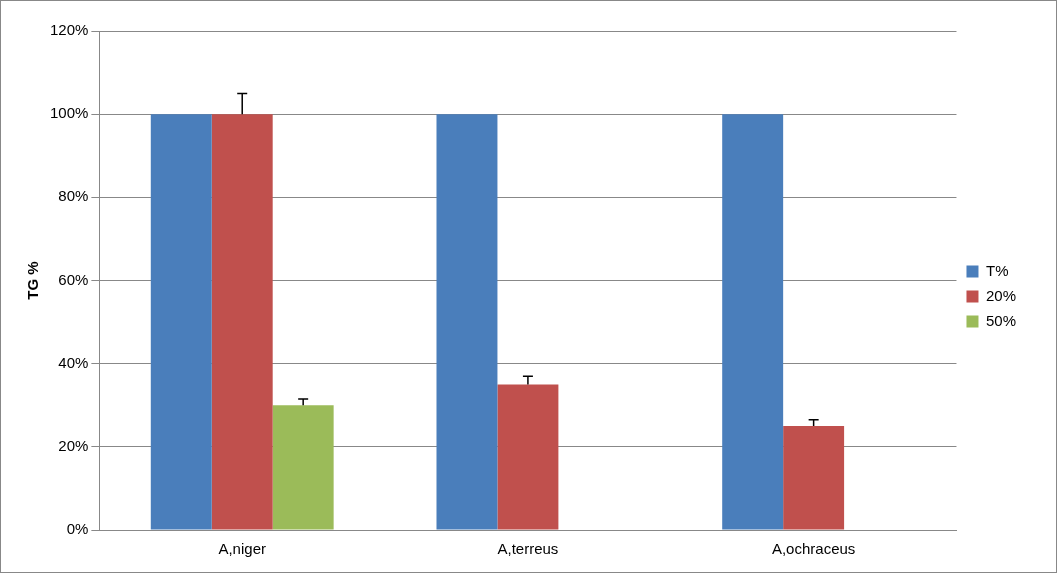 This screenshot has width=1057, height=573. I want to click on y-tick-label: 40%, so click(73, 362).